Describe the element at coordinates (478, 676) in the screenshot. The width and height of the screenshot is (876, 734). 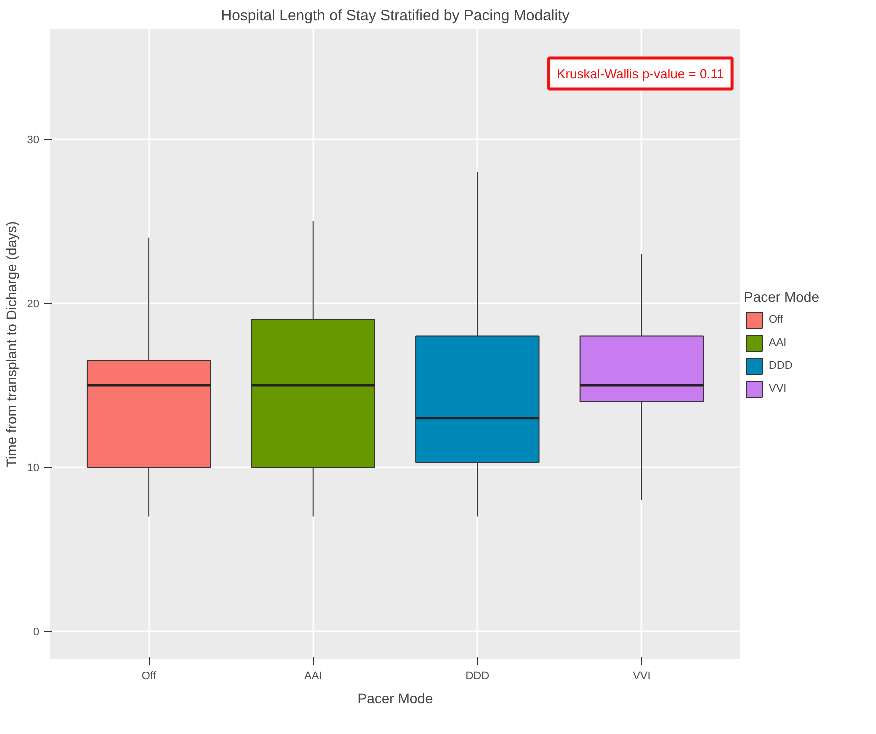
I see `x-tick-label: DDD` at that location.